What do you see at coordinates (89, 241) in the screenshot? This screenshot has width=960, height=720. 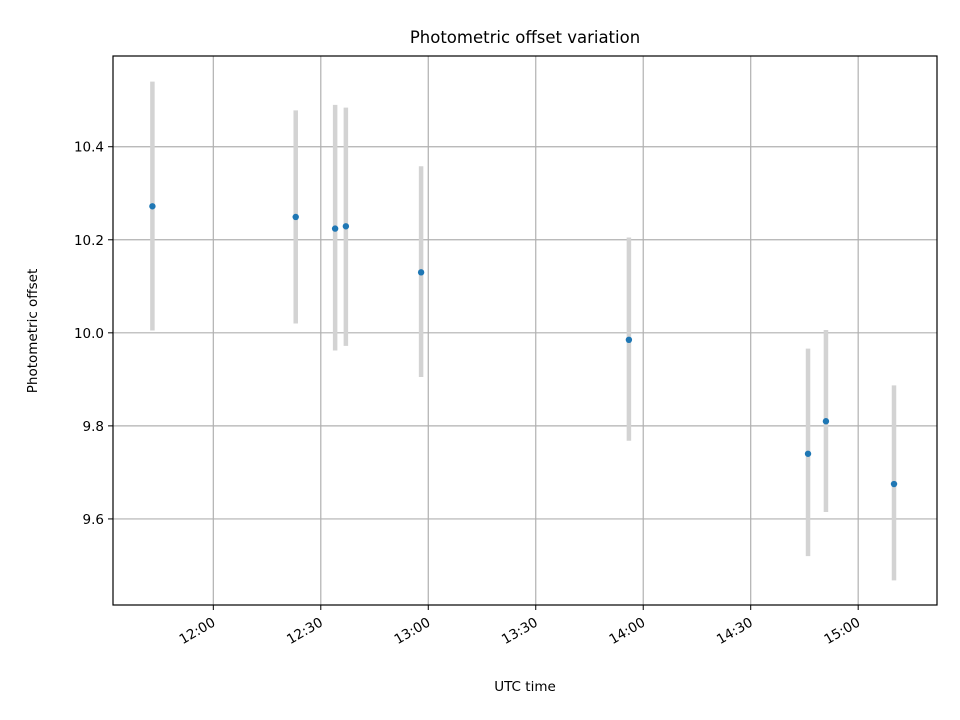 I see `y-tick-label: 10.2` at bounding box center [89, 241].